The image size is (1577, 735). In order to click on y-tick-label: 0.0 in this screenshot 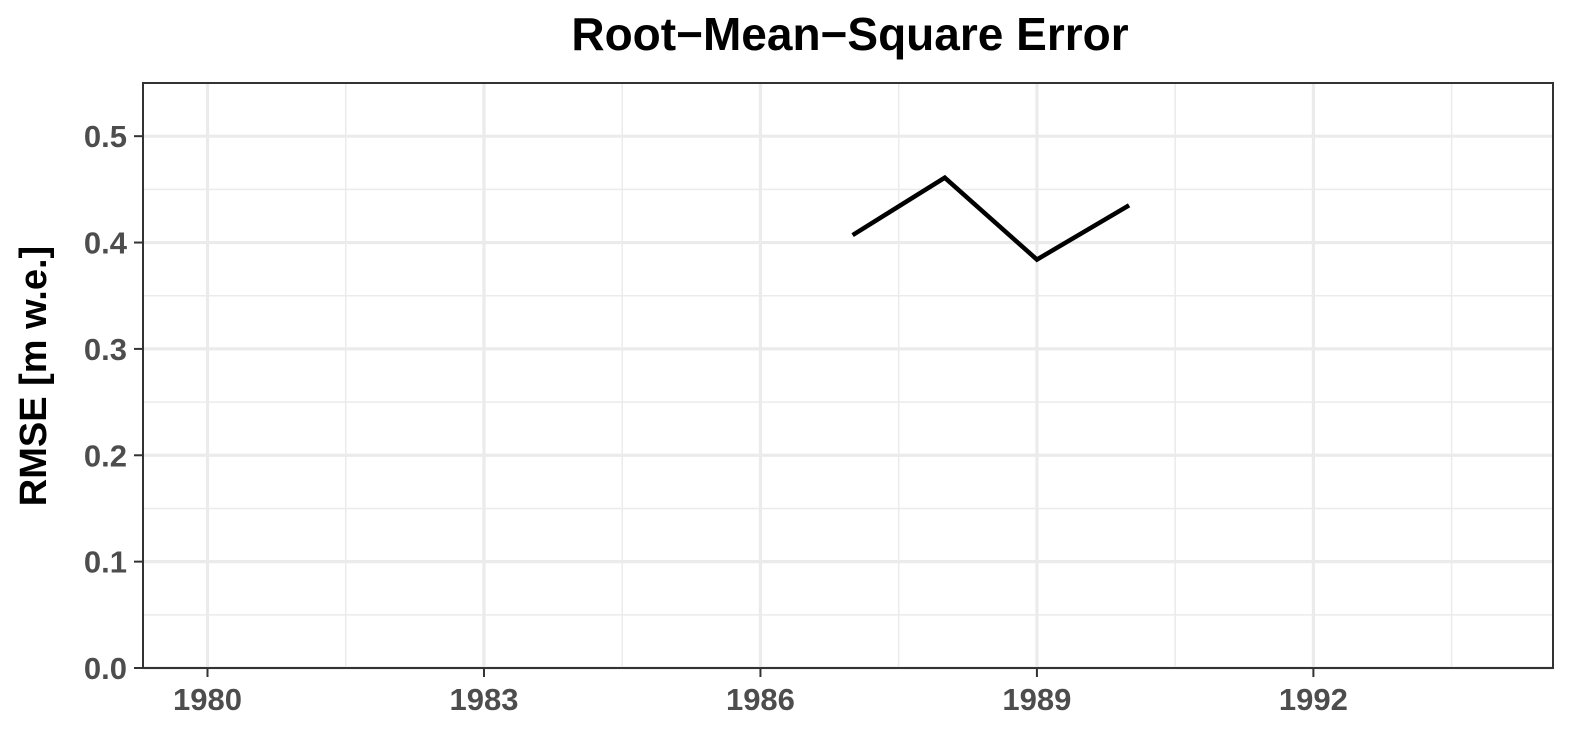, I will do `click(105, 668)`.